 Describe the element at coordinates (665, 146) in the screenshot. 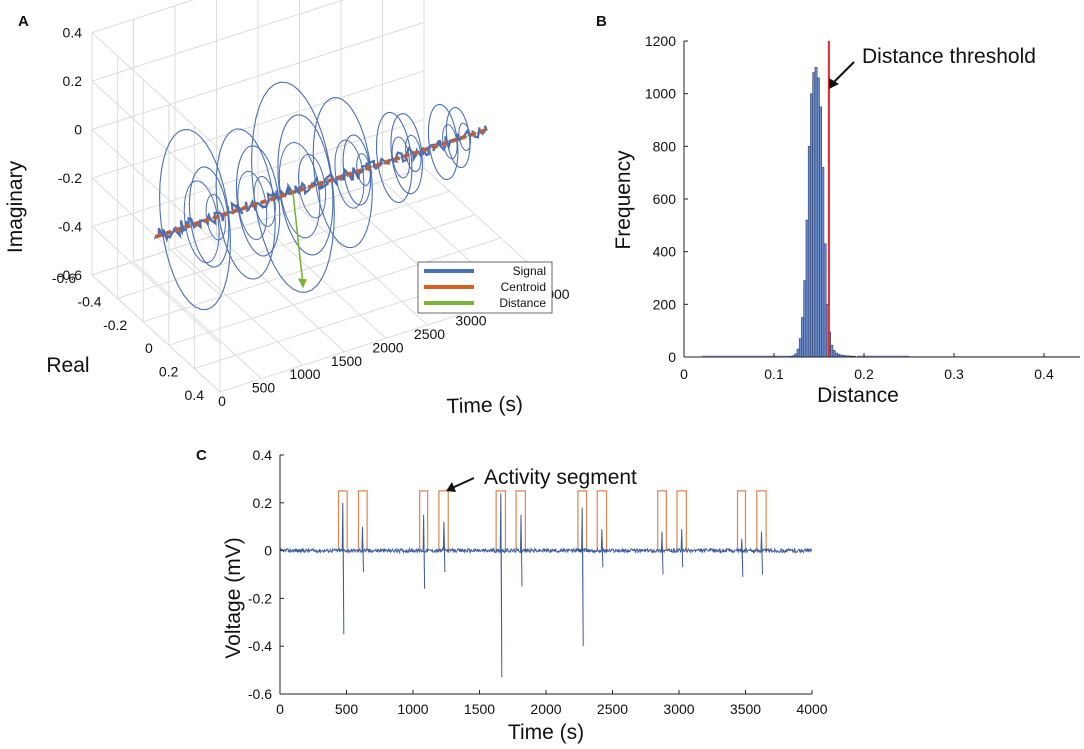

I see `b-y-tick-label: 800` at that location.